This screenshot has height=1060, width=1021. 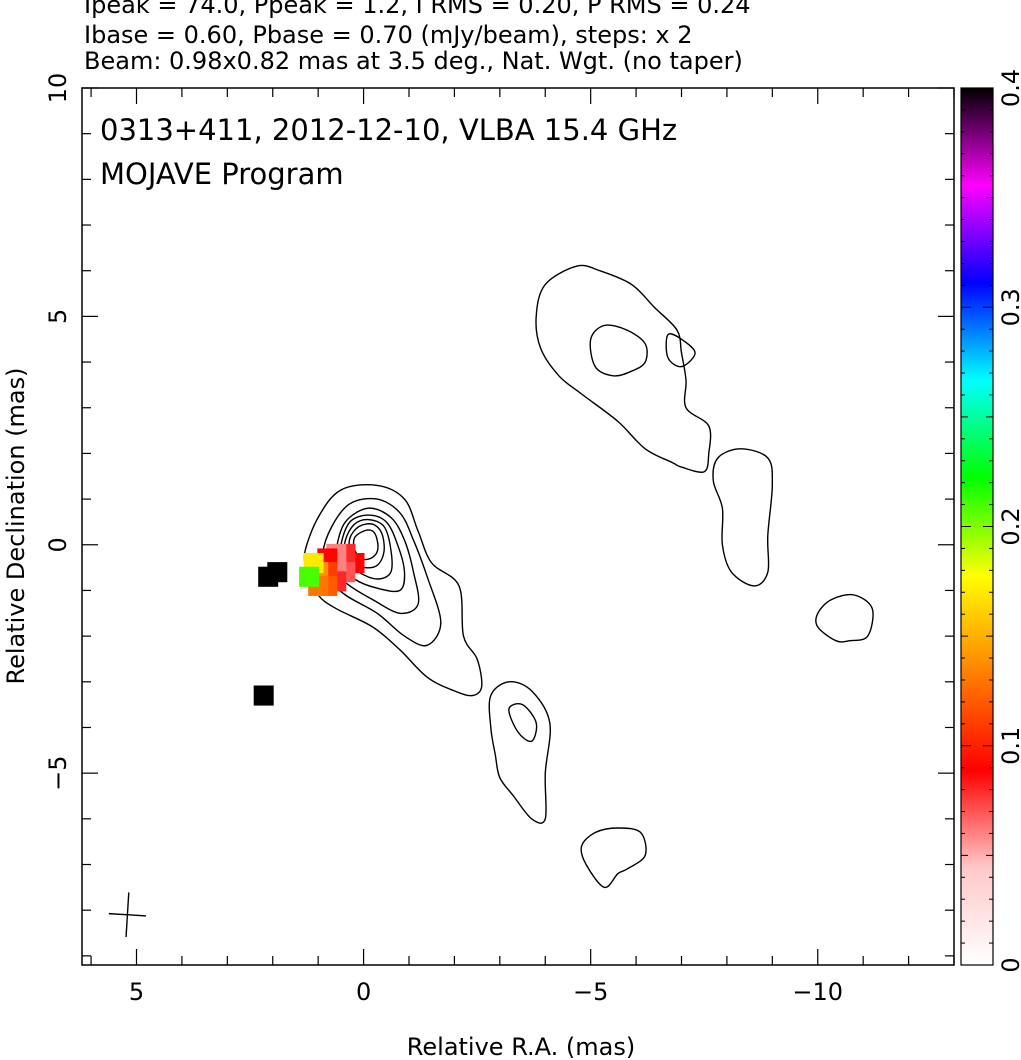 What do you see at coordinates (388, 130) in the screenshot?
I see `plot-title-line1: 0313+411, 2012-12-10, VLBA 15.4 GHz` at bounding box center [388, 130].